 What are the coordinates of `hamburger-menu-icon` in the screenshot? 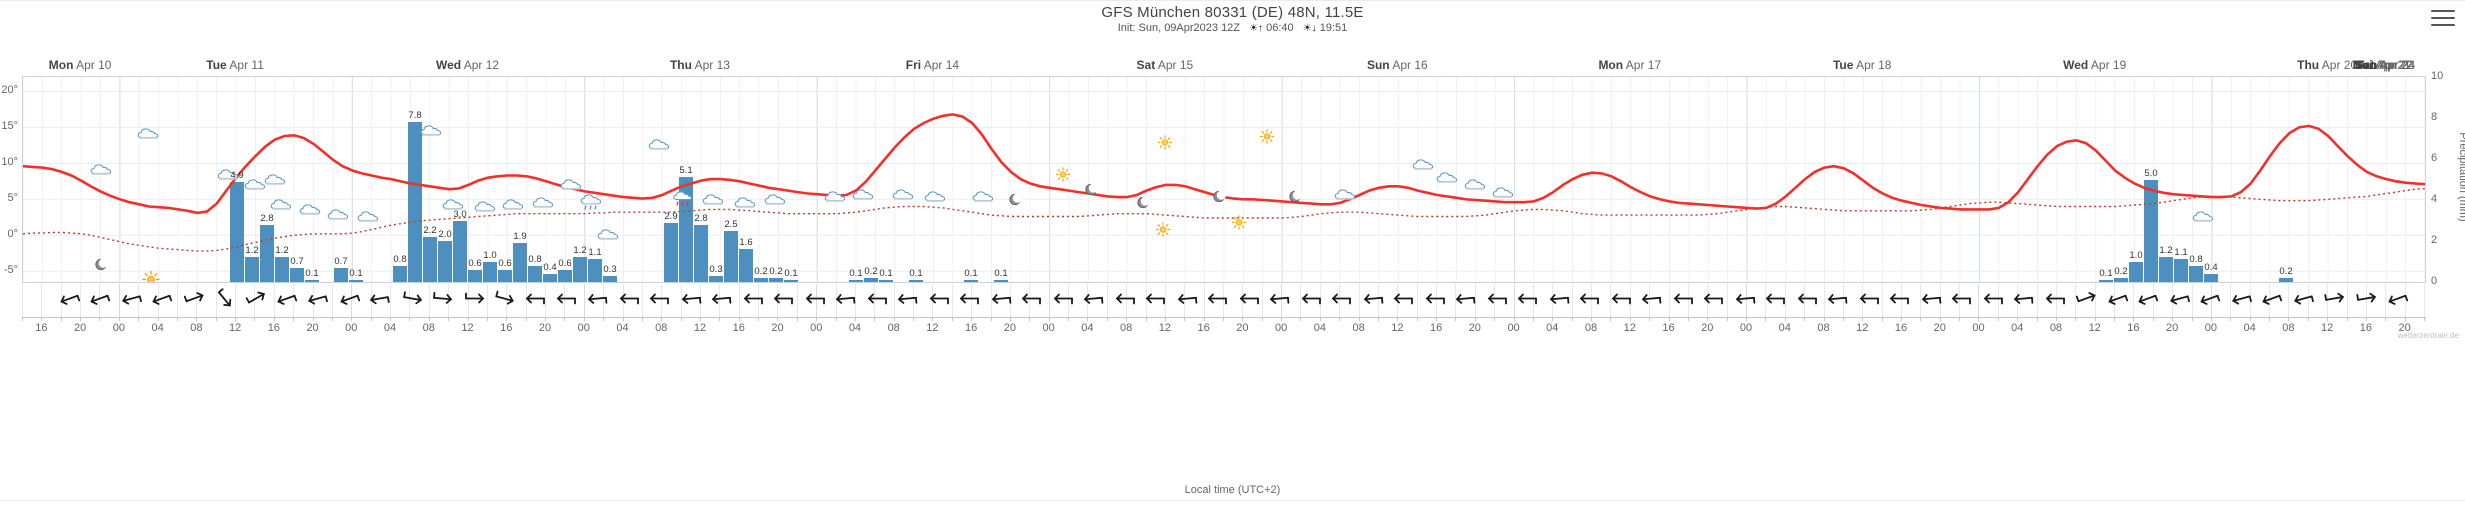 It's located at (2443, 19).